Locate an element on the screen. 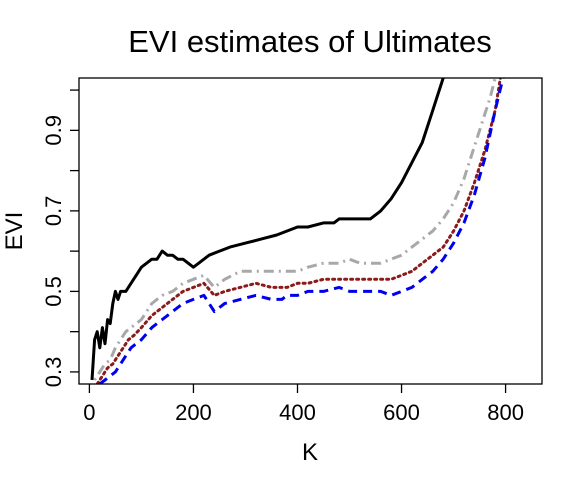 This screenshot has width=581, height=485. x-tick-label-3: 600 is located at coordinates (401, 412).